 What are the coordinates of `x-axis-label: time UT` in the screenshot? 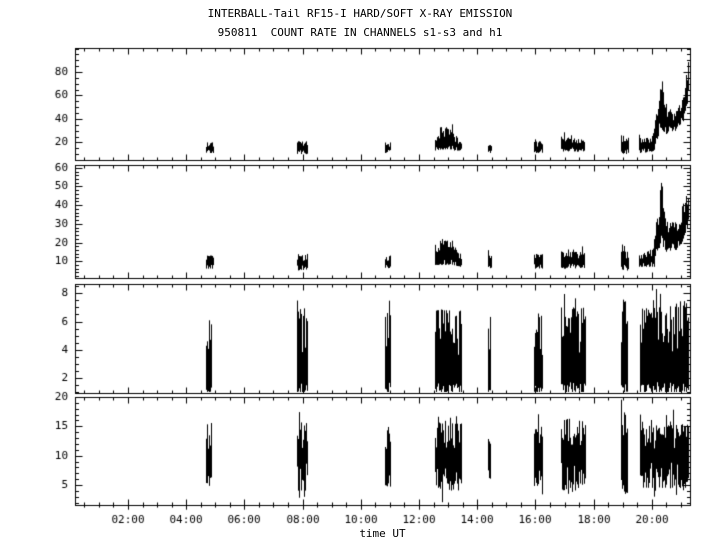 It's located at (382, 533).